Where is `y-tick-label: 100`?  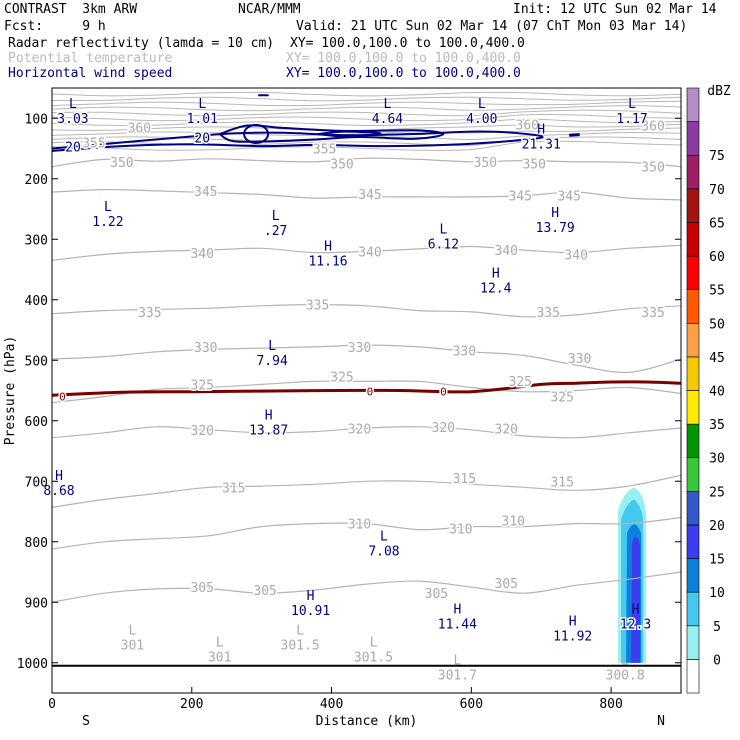 y-tick-label: 100 is located at coordinates (36, 119).